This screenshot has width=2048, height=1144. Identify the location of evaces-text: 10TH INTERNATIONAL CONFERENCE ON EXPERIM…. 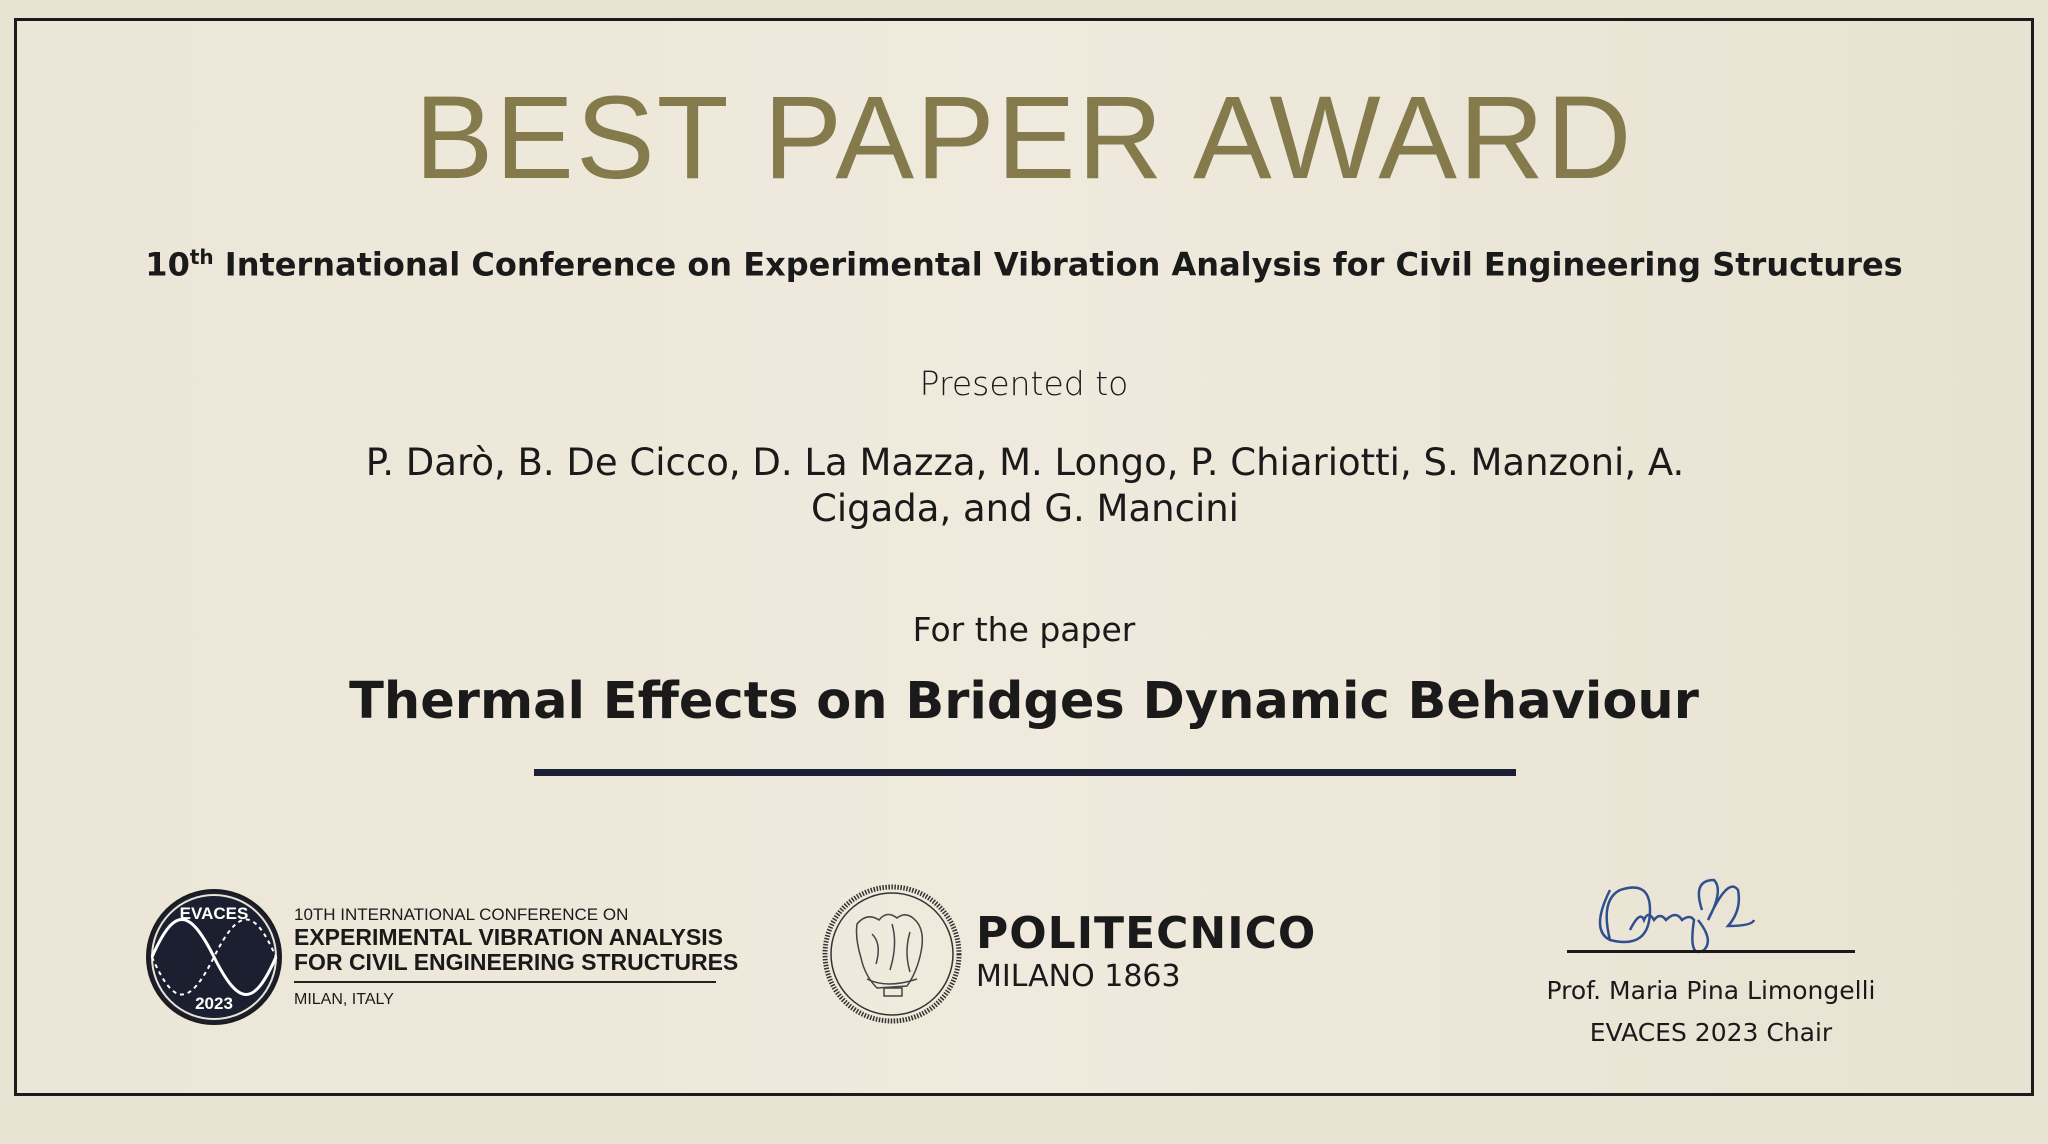
(516, 957).